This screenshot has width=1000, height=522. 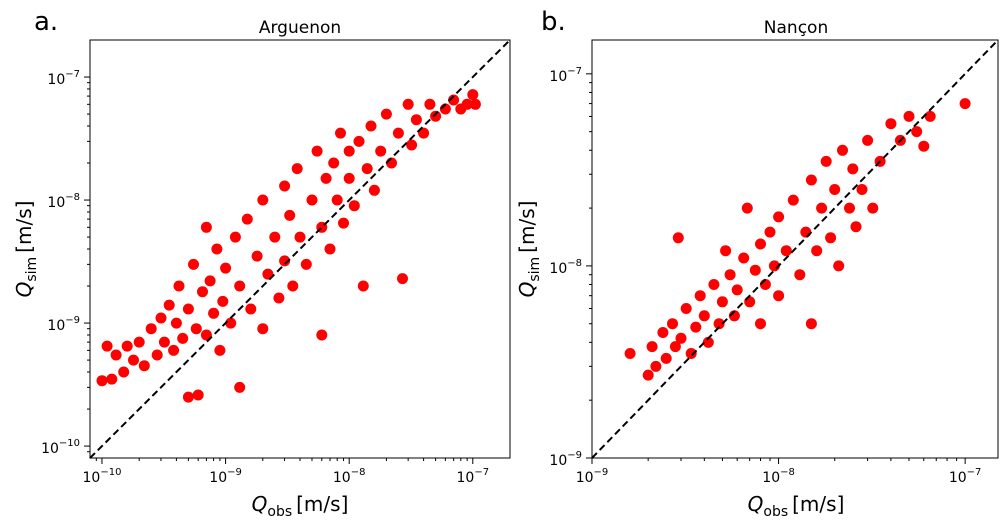 What do you see at coordinates (570, 267) in the screenshot?
I see `y-ticks-b: 10⁻⁹ 10⁻⁸ 10⁻⁷` at bounding box center [570, 267].